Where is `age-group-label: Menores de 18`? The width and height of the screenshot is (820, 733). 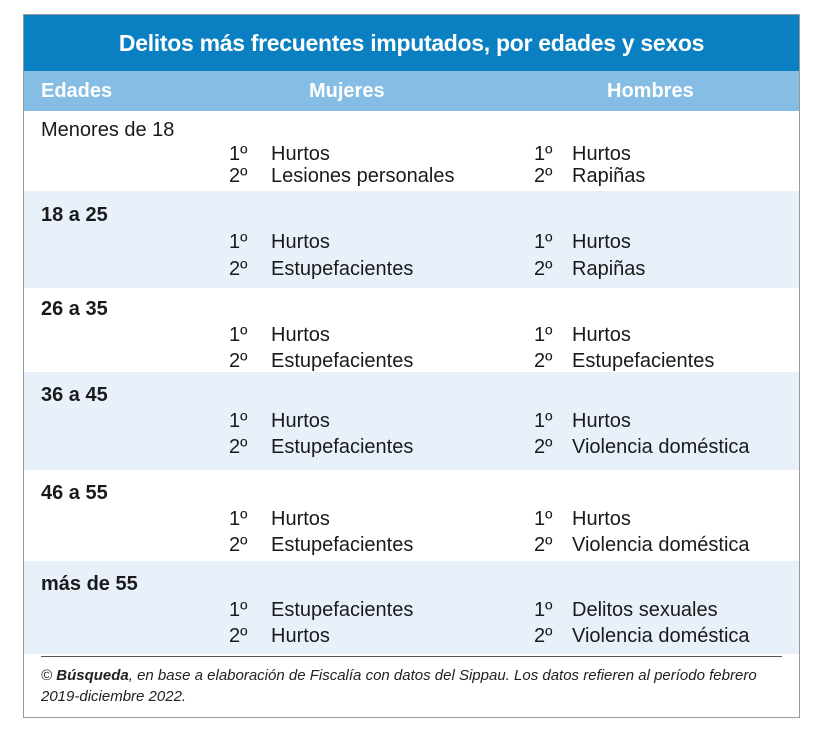 age-group-label: Menores de 18 is located at coordinates (108, 130).